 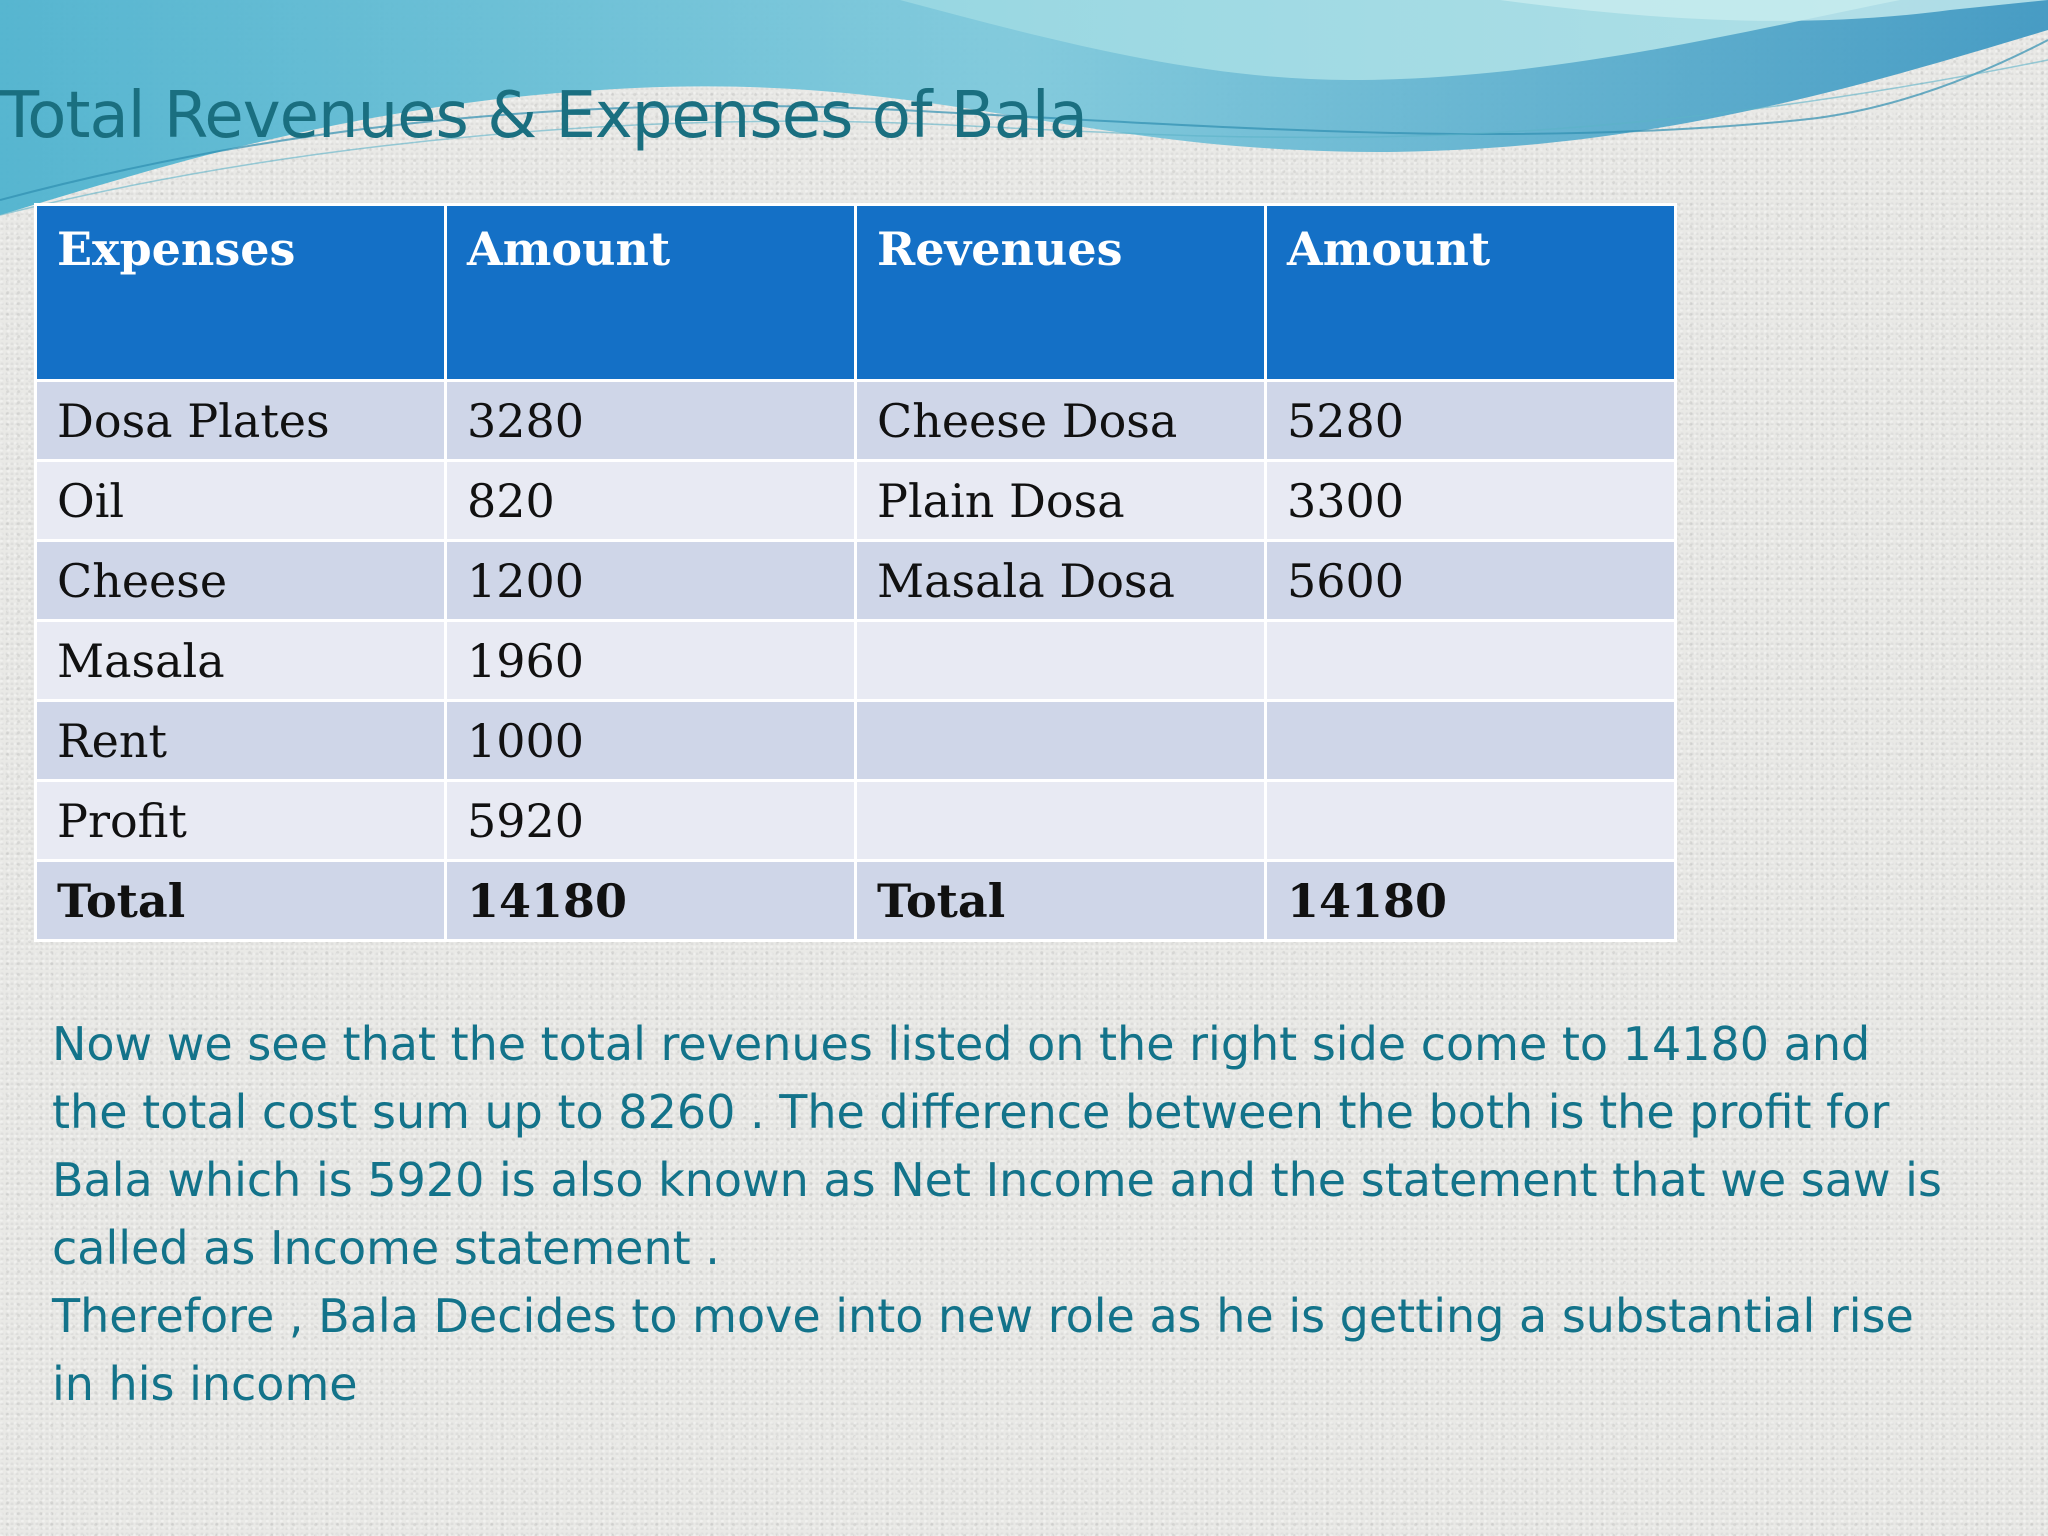 What do you see at coordinates (240, 900) in the screenshot?
I see `expense-total-label: Total` at bounding box center [240, 900].